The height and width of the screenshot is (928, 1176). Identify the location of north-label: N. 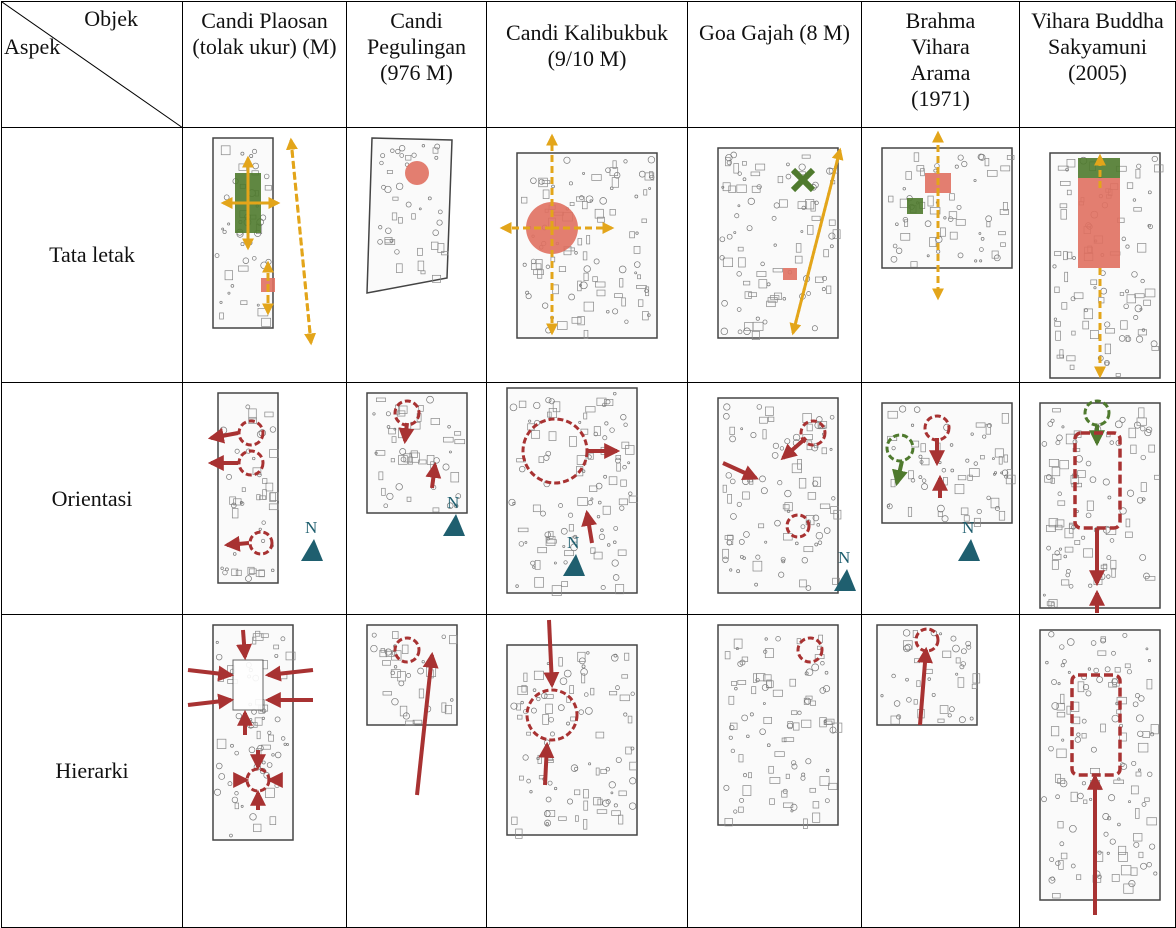
(453, 502).